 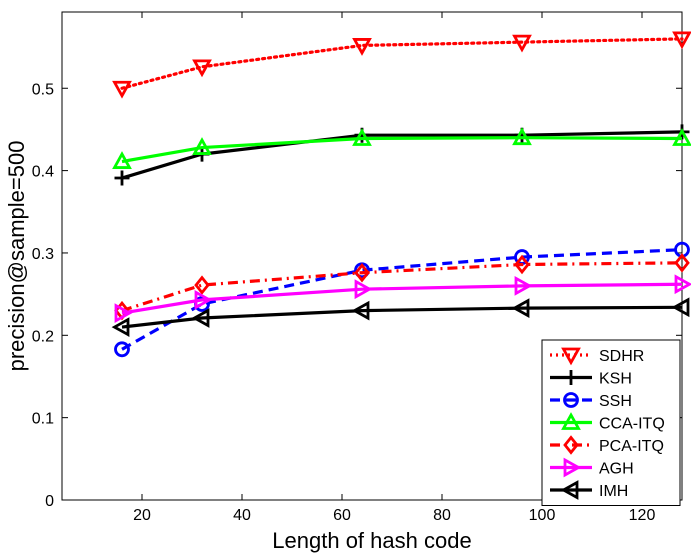 I want to click on legend-label: PCA-ITQ, so click(x=631, y=446).